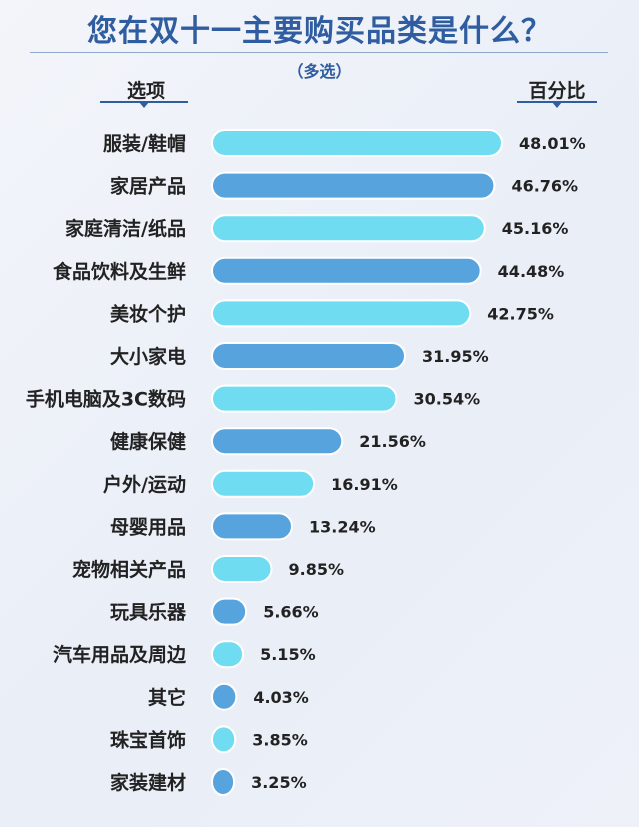 This screenshot has width=639, height=827. Describe the element at coordinates (148, 782) in the screenshot. I see `category-label: 家装建材` at that location.